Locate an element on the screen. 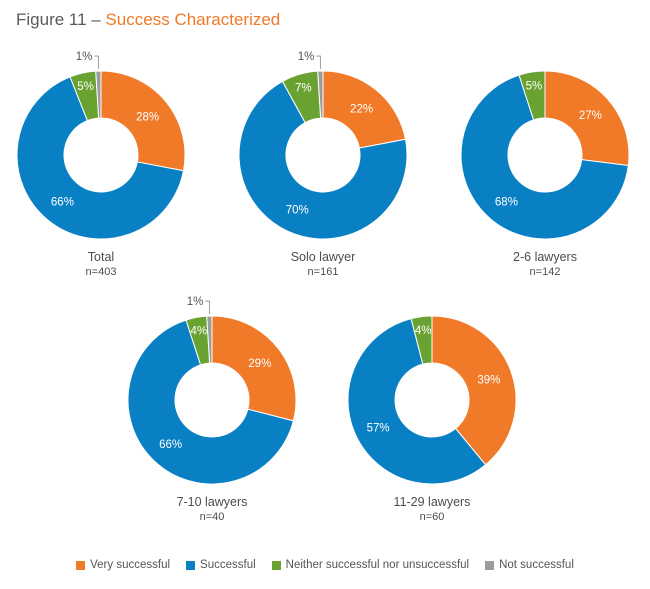 The height and width of the screenshot is (589, 650). donut-chart-0: 28% 66% 5% 1% Total n=403 is located at coordinates (101, 164).